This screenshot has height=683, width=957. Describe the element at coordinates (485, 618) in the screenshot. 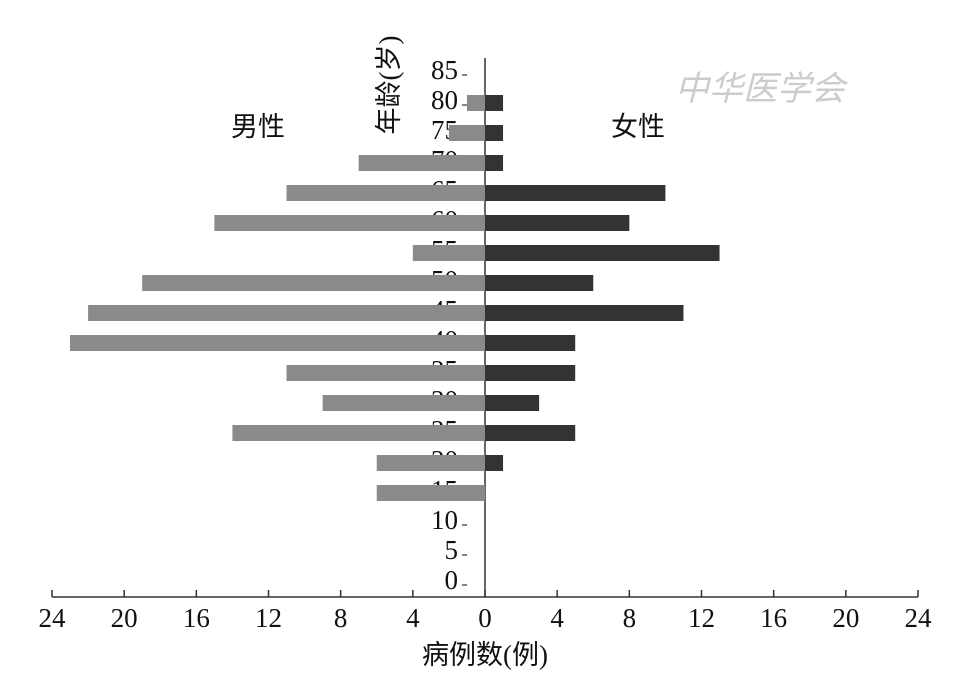

I see `x-tick-label: 0` at that location.